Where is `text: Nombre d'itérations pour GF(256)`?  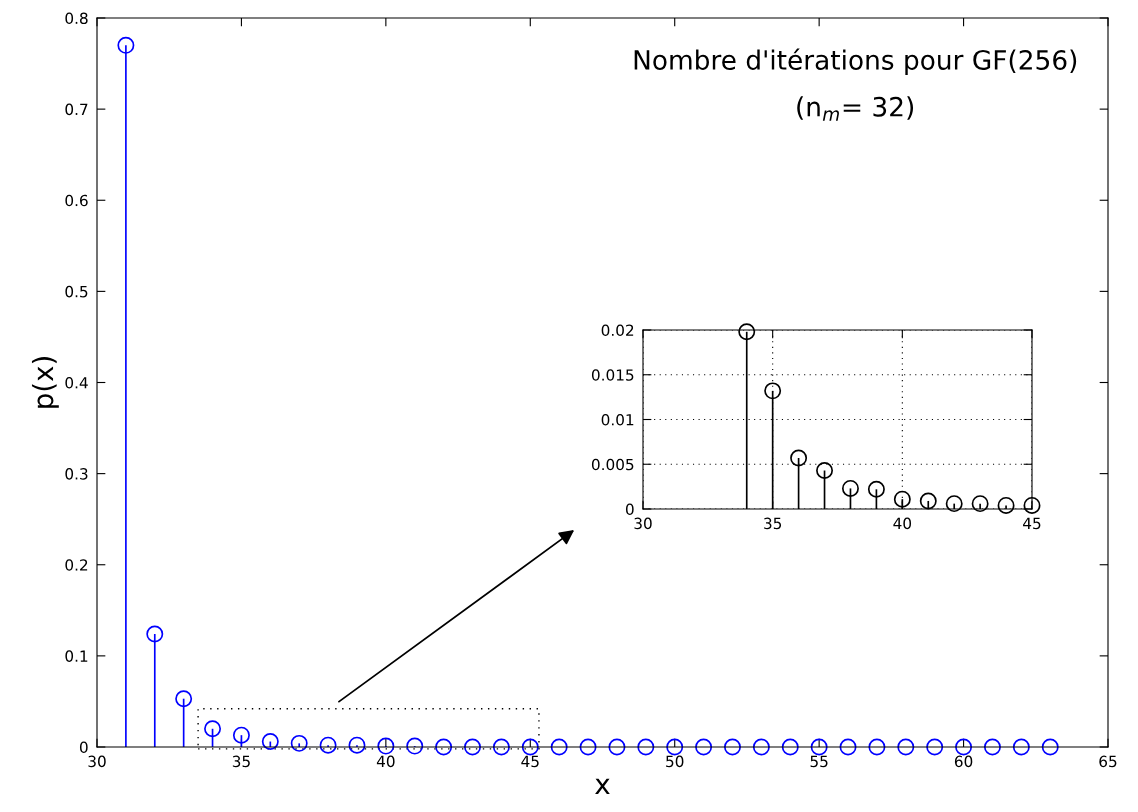
text: Nombre d'itérations pour GF(256) is located at coordinates (855, 62).